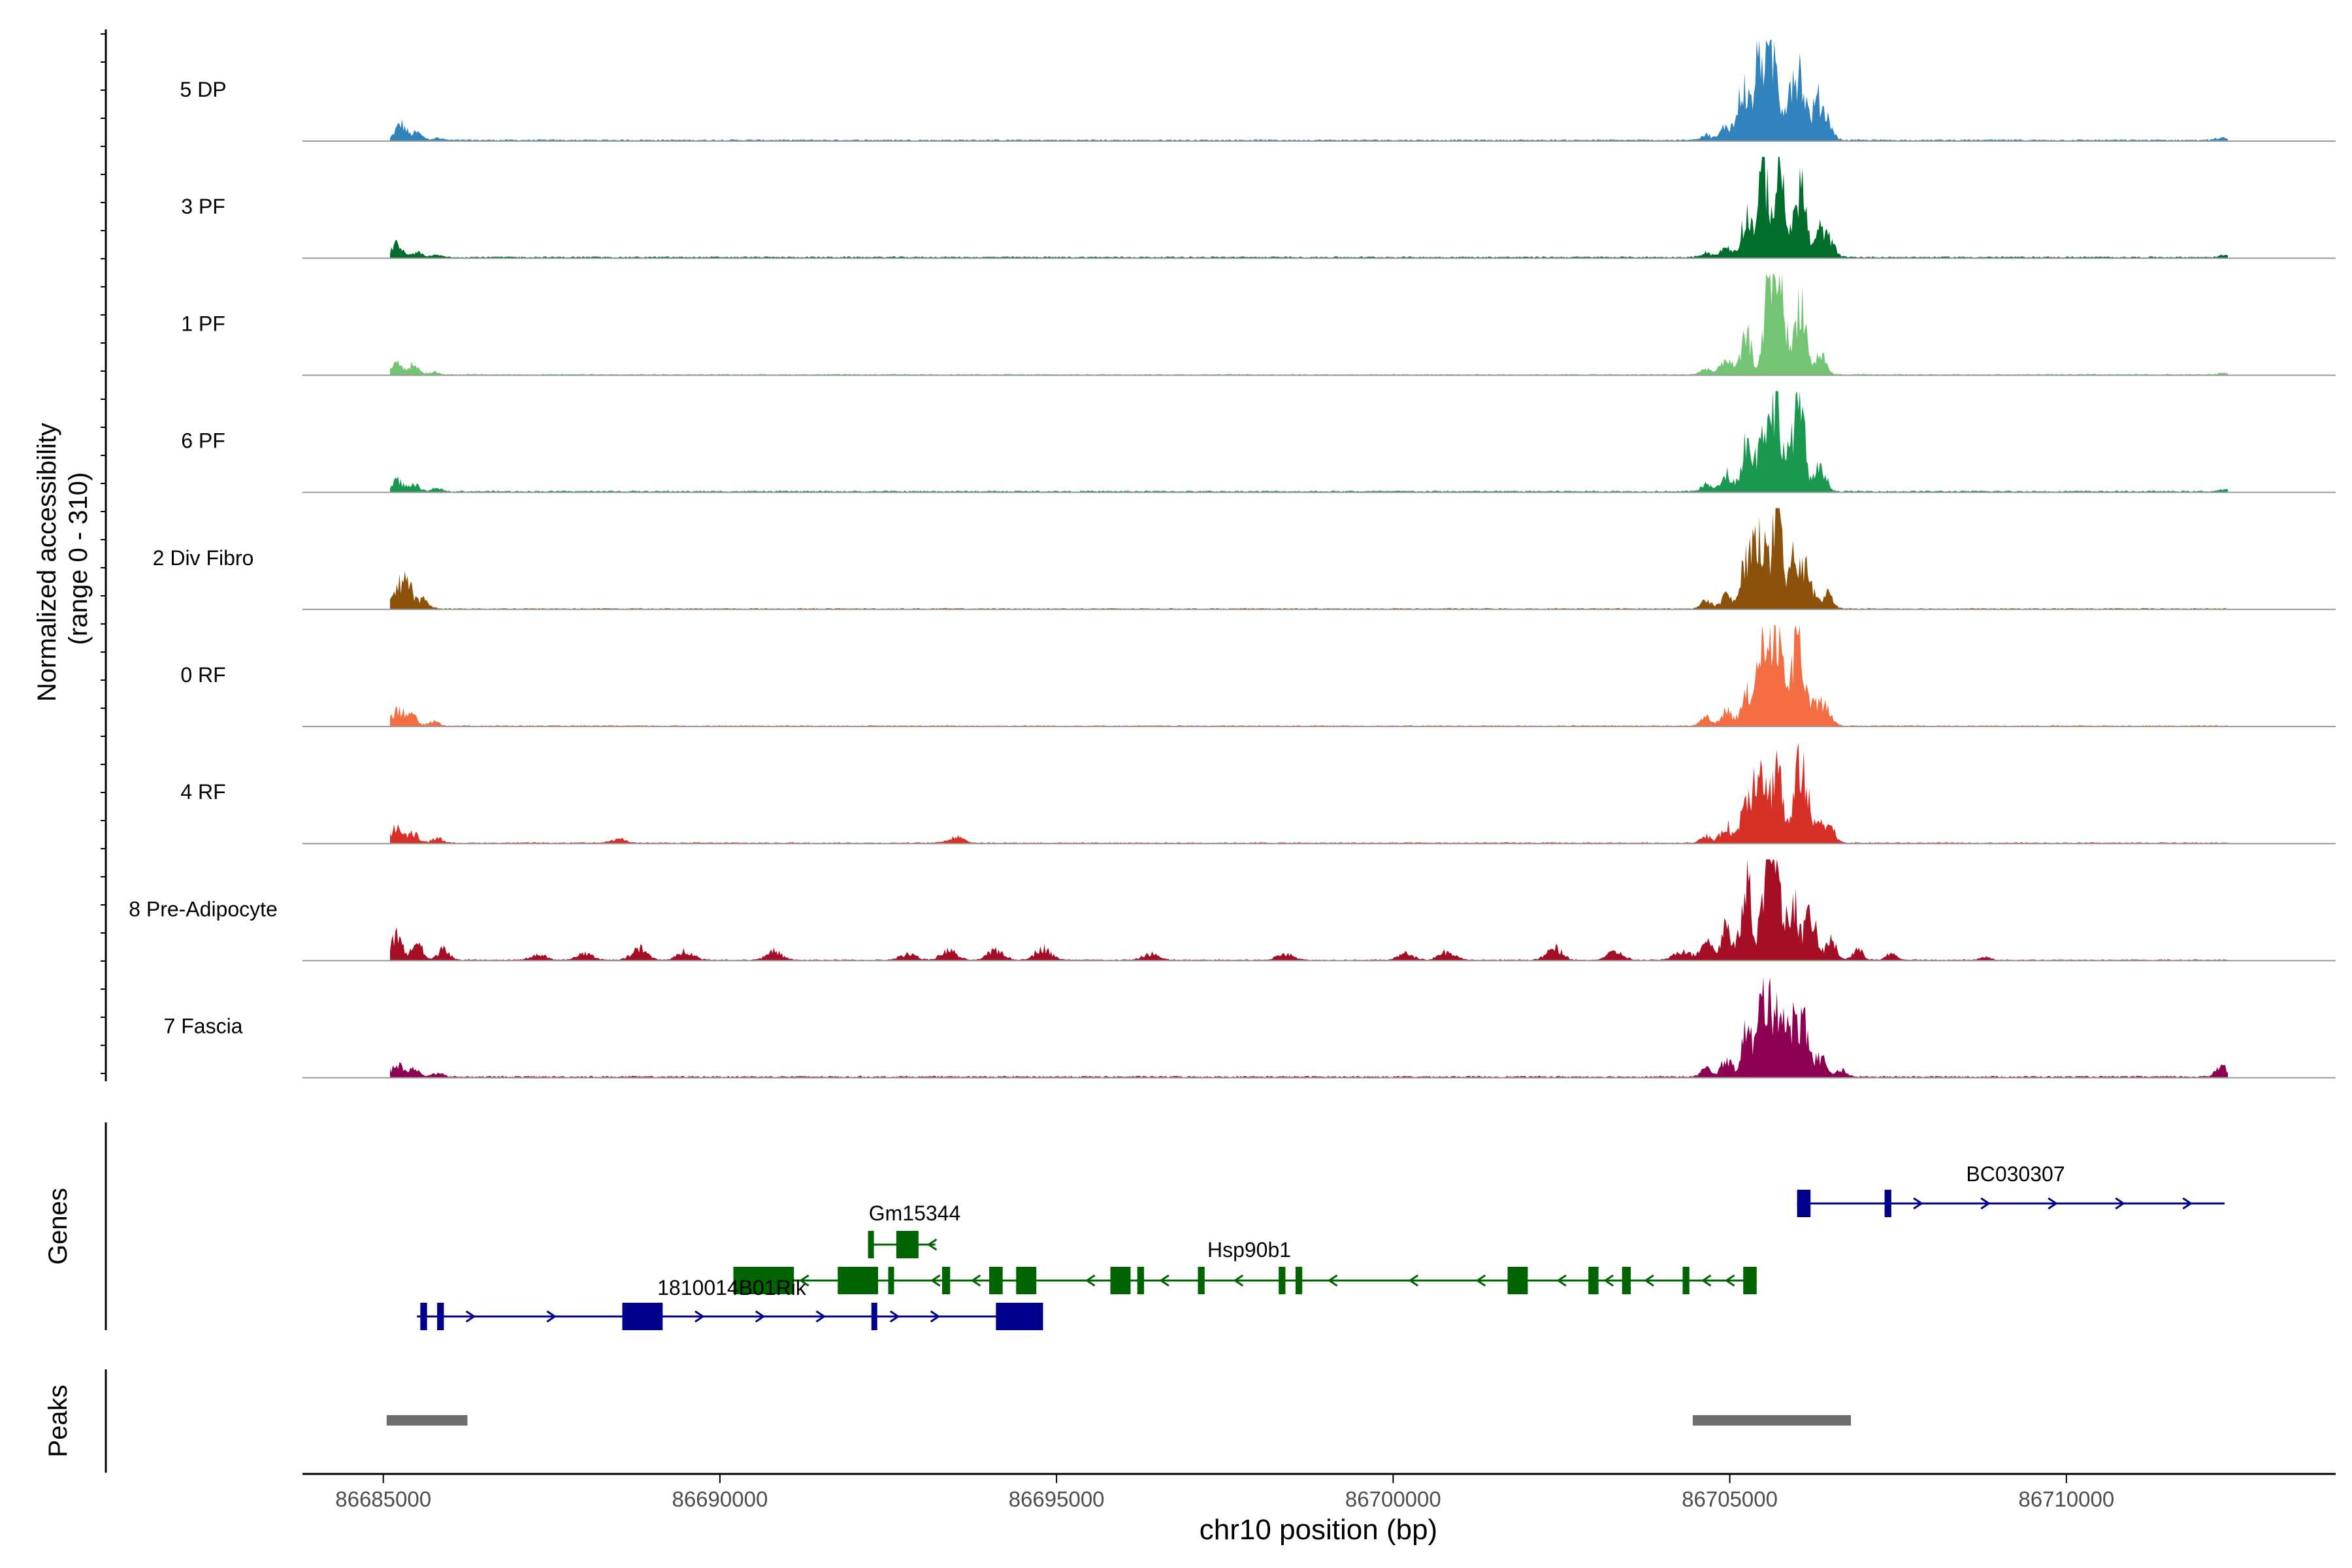  What do you see at coordinates (78, 558) in the screenshot?
I see `coverage-y-axis-label-line2: (range 0 - 310)` at bounding box center [78, 558].